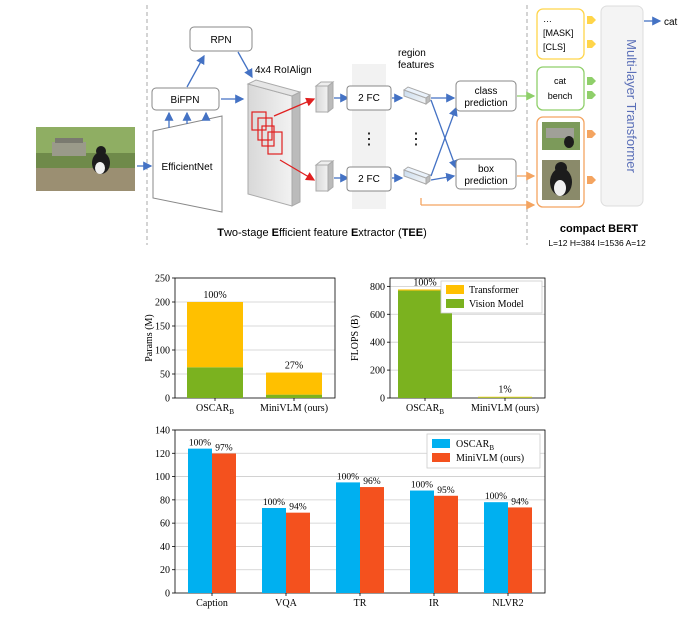 The height and width of the screenshot is (621, 697). Describe the element at coordinates (165, 570) in the screenshot. I see `tasks-ytick-label: 20` at that location.